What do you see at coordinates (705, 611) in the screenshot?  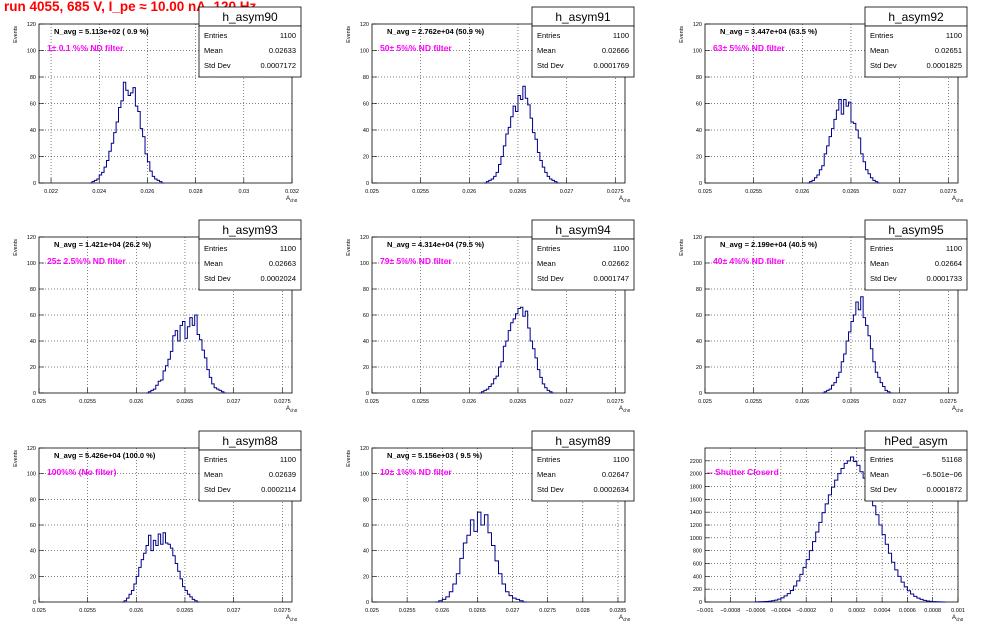 I see `x-tick-label: −0.001` at bounding box center [705, 611].